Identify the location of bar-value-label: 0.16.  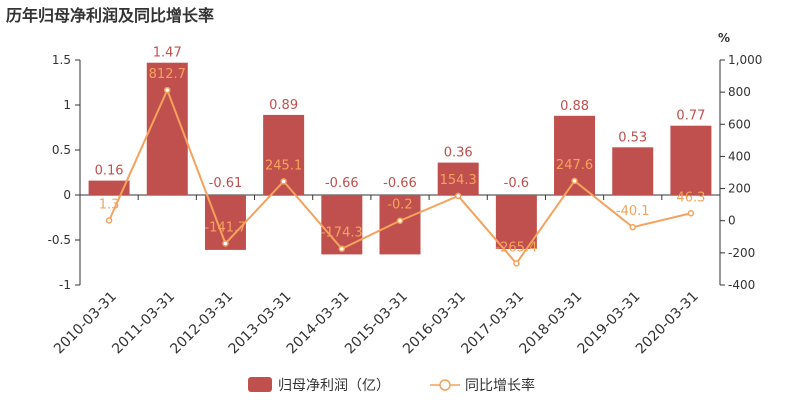
(109, 171).